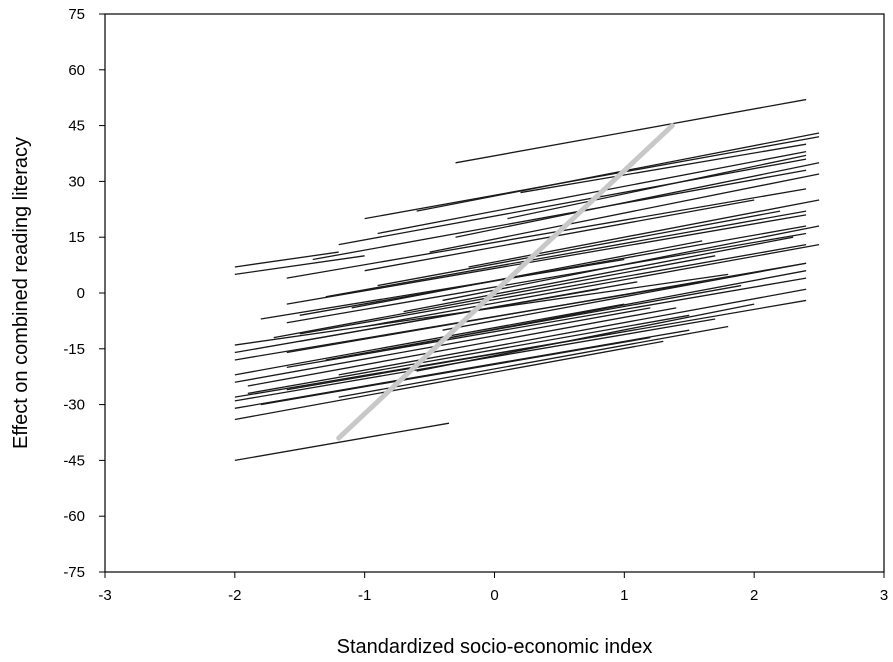 Image resolution: width=893 pixels, height=662 pixels. Describe the element at coordinates (76, 14) in the screenshot. I see `y-tick-label: 75` at that location.